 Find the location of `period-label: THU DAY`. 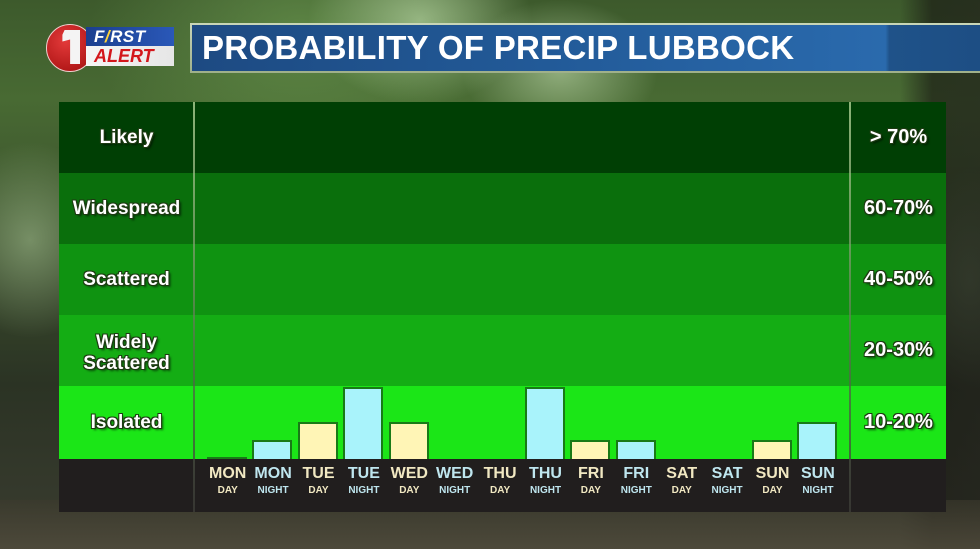

period-label: THU DAY is located at coordinates (500, 480).